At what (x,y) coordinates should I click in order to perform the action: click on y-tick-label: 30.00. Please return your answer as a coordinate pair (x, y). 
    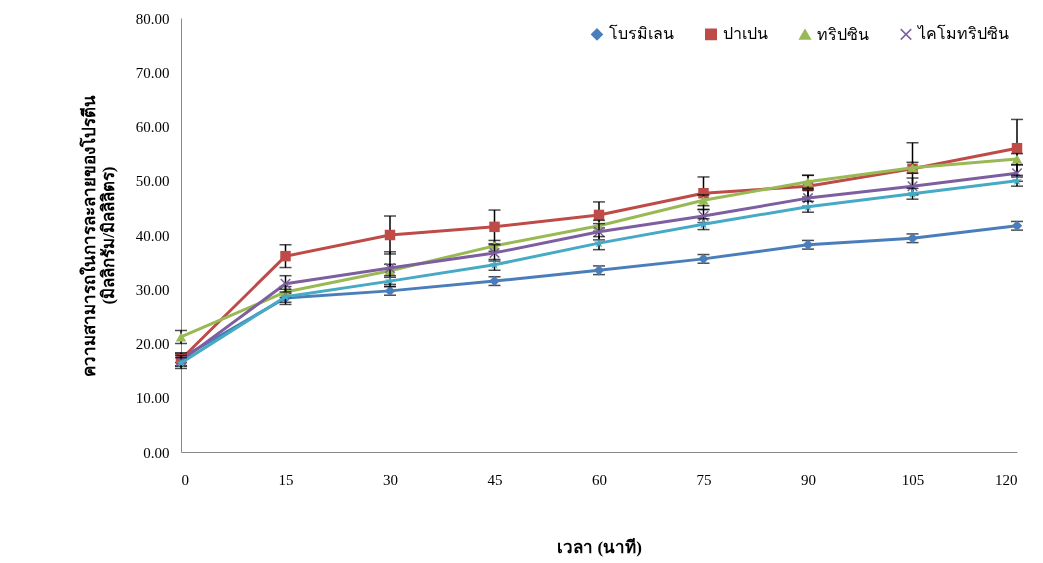
    Looking at the image, I should click on (152, 289).